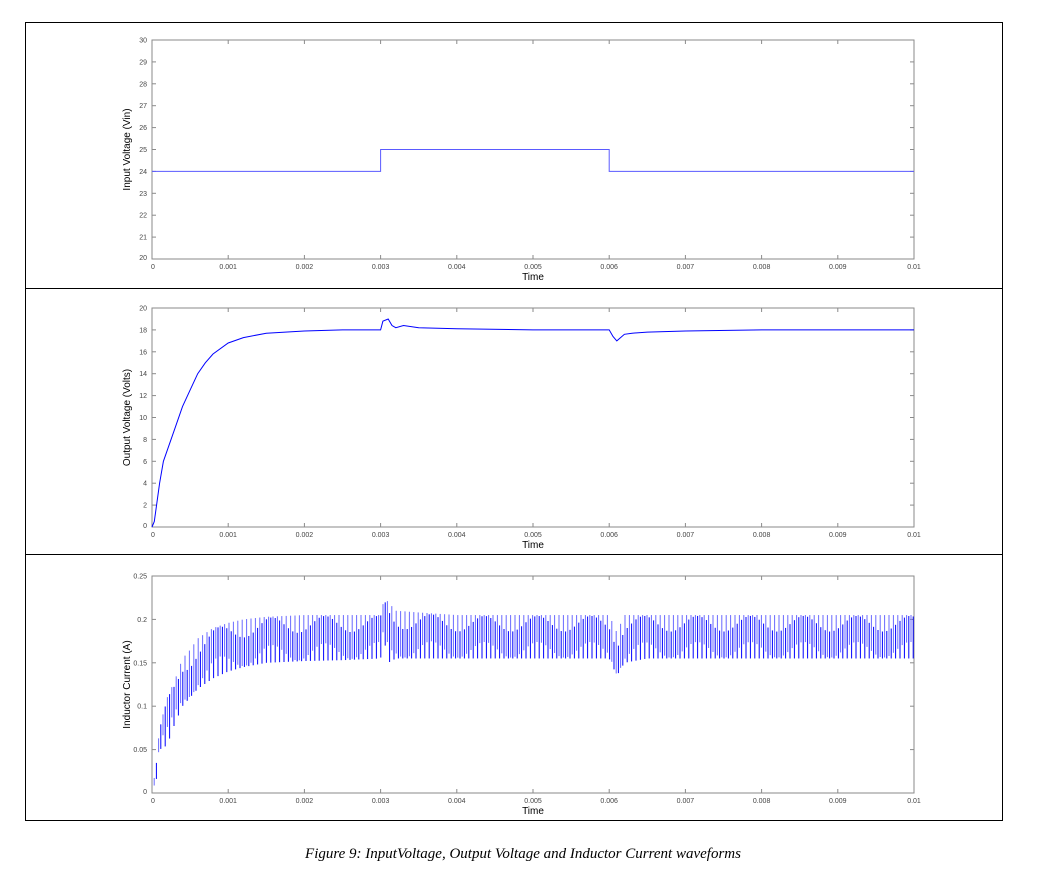 Image resolution: width=1046 pixels, height=874 pixels. I want to click on y-tick-label: 29, so click(143, 62).